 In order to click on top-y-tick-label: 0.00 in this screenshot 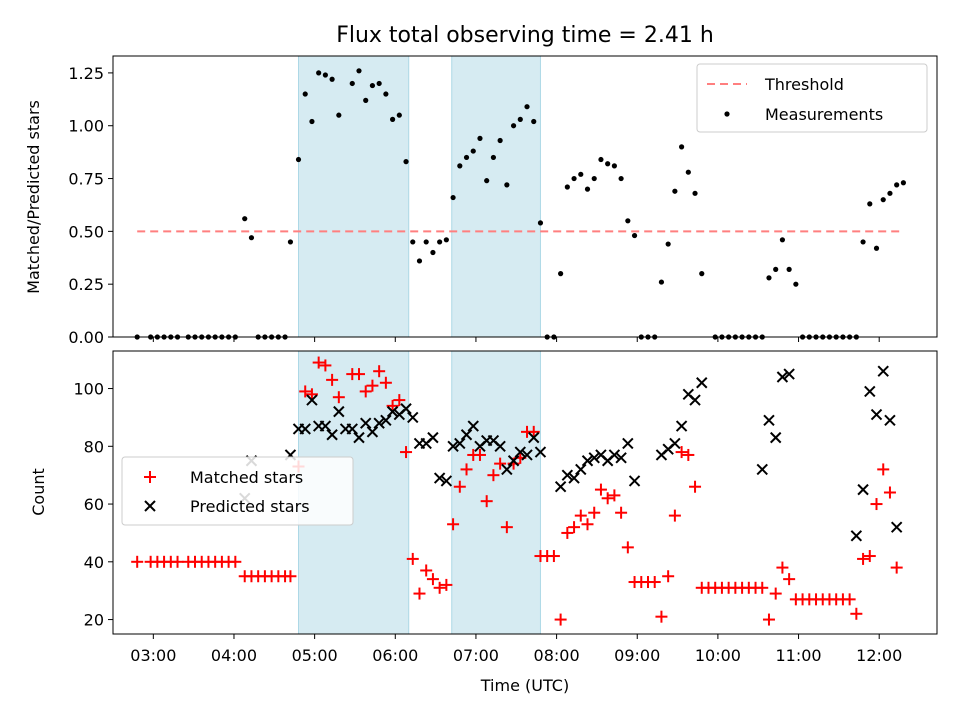, I will do `click(86, 337)`.